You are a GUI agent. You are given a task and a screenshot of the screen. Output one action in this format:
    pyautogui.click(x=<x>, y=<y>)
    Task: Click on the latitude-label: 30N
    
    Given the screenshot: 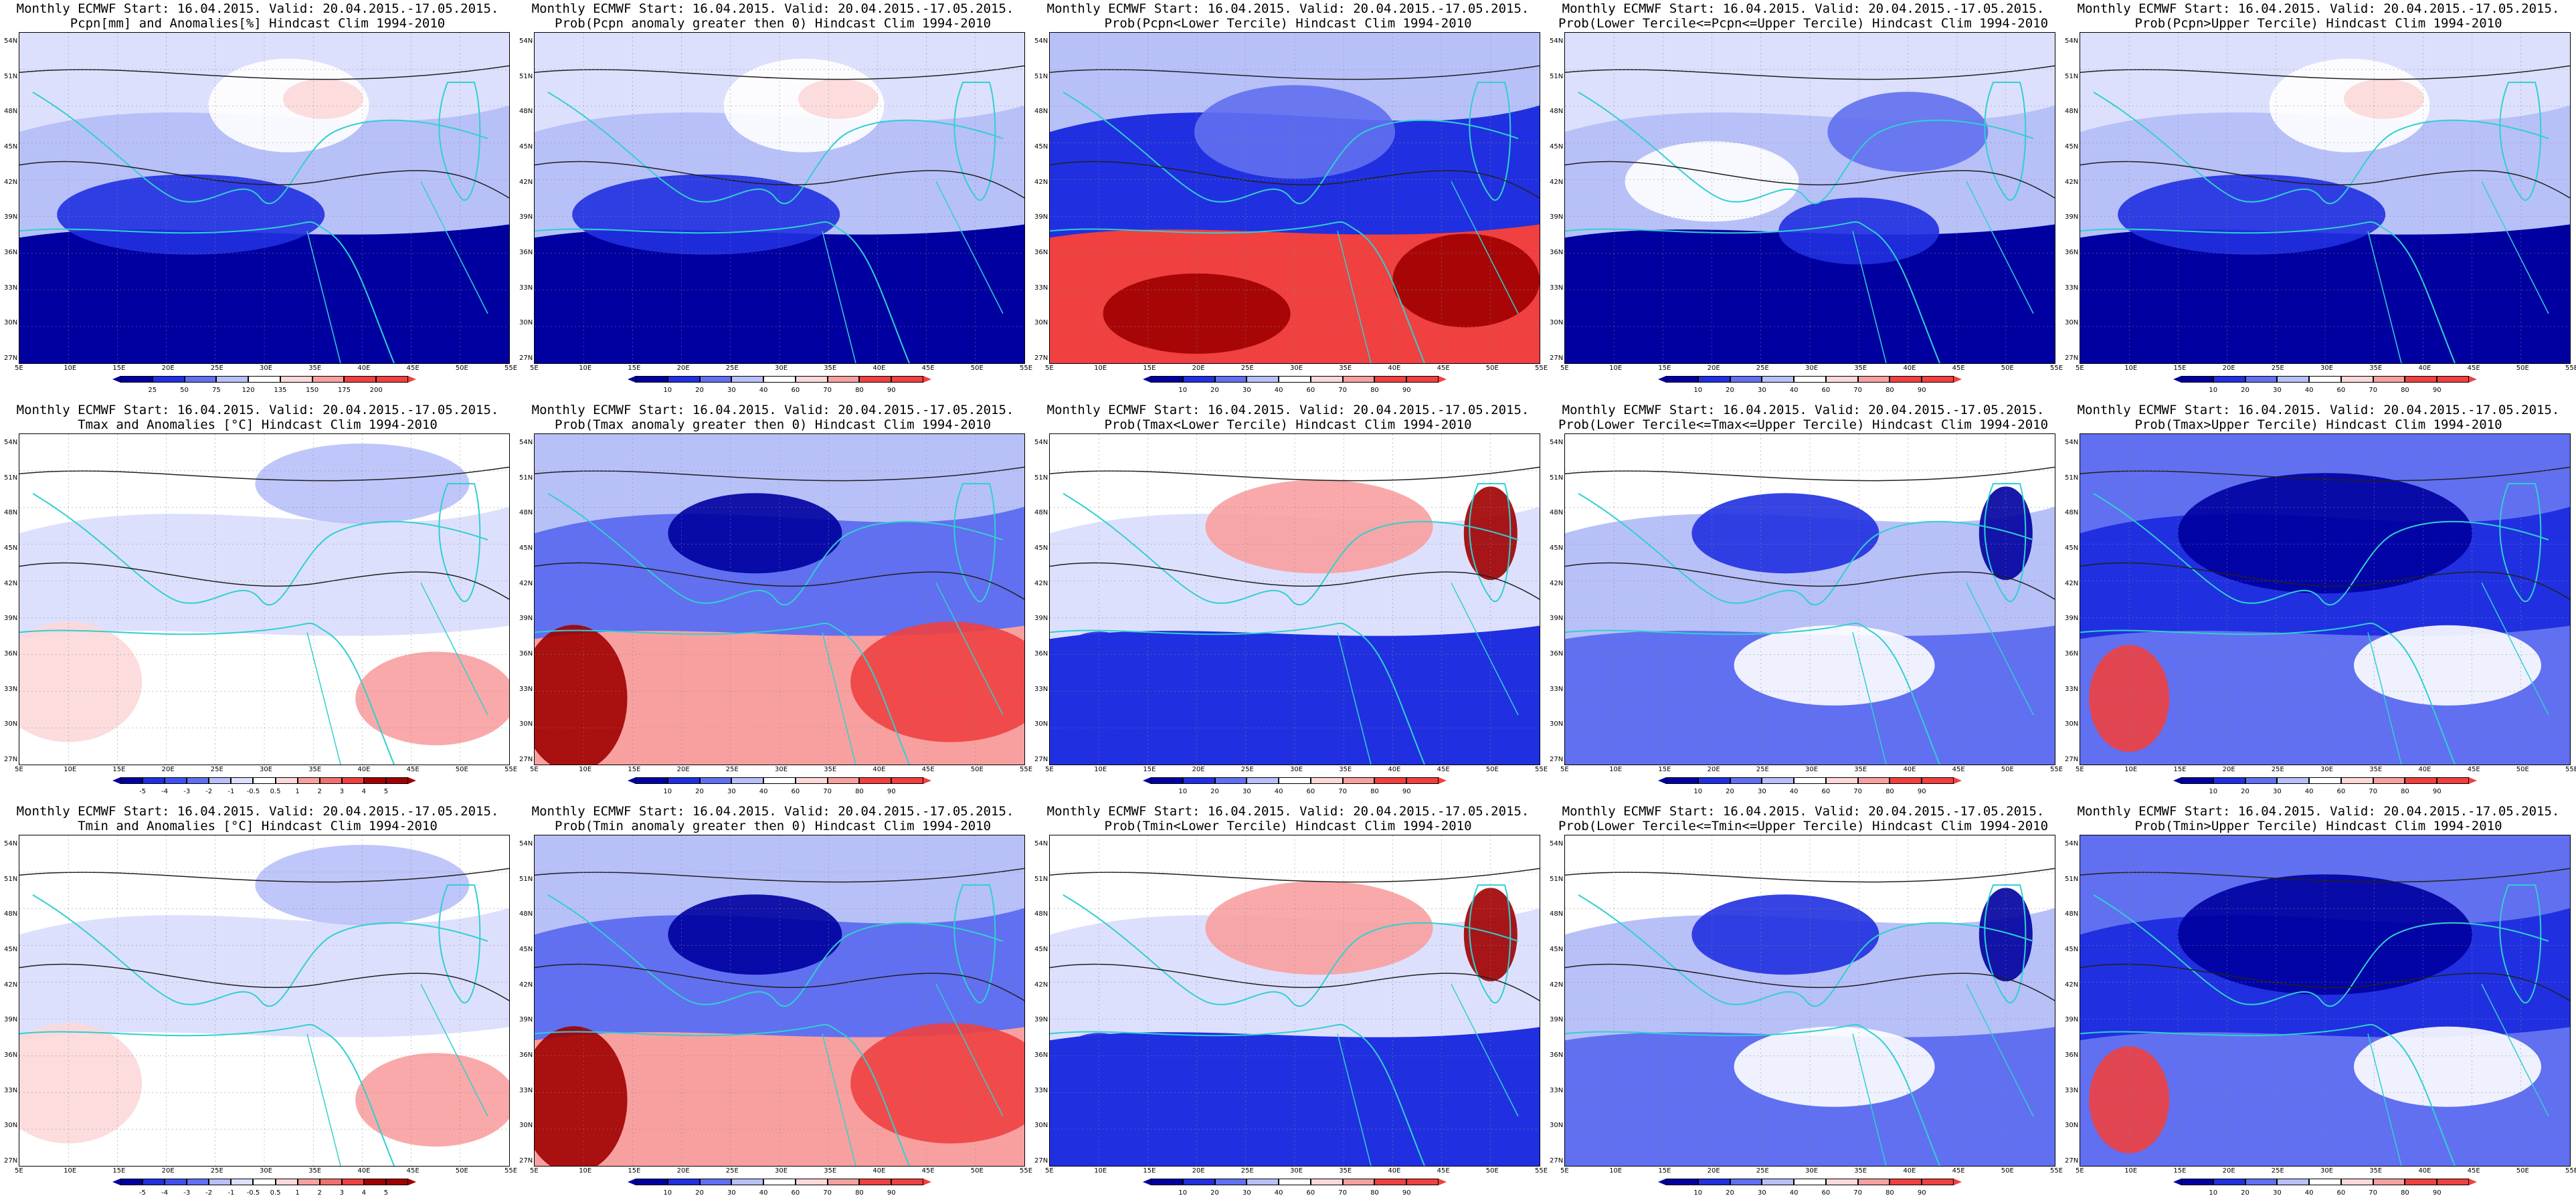 What is the action you would take?
    pyautogui.click(x=526, y=323)
    